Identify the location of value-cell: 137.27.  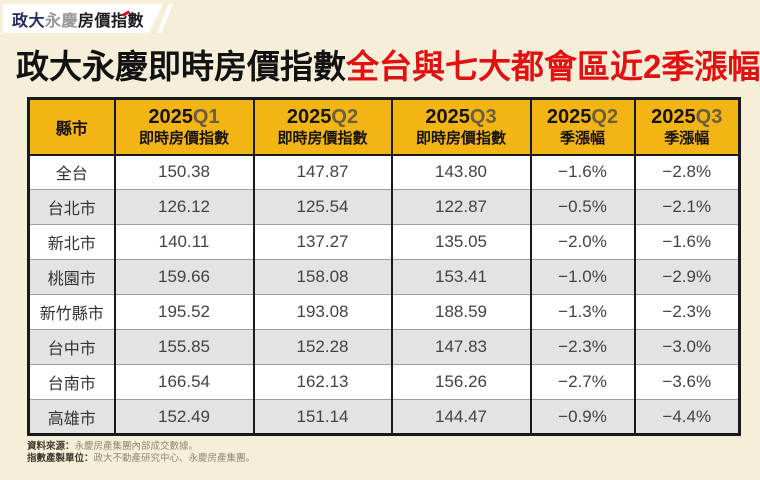
(322, 242).